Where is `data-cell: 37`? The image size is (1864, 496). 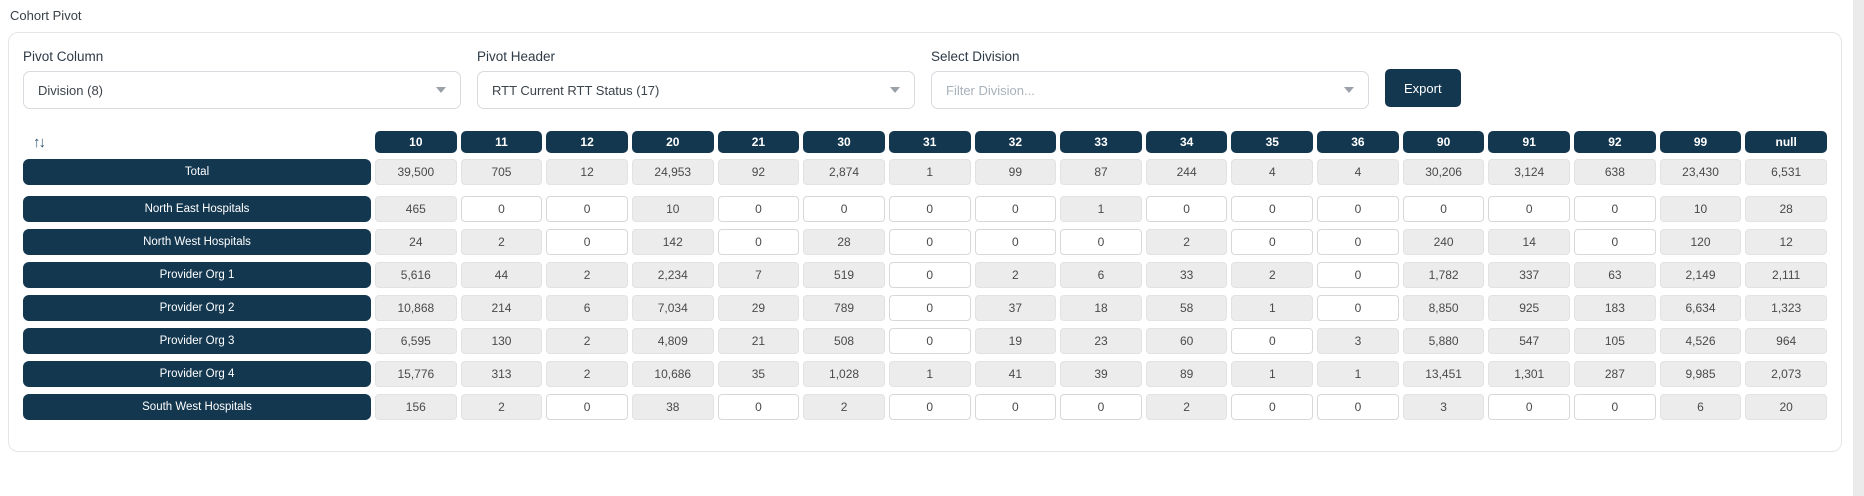 data-cell: 37 is located at coordinates (1015, 308).